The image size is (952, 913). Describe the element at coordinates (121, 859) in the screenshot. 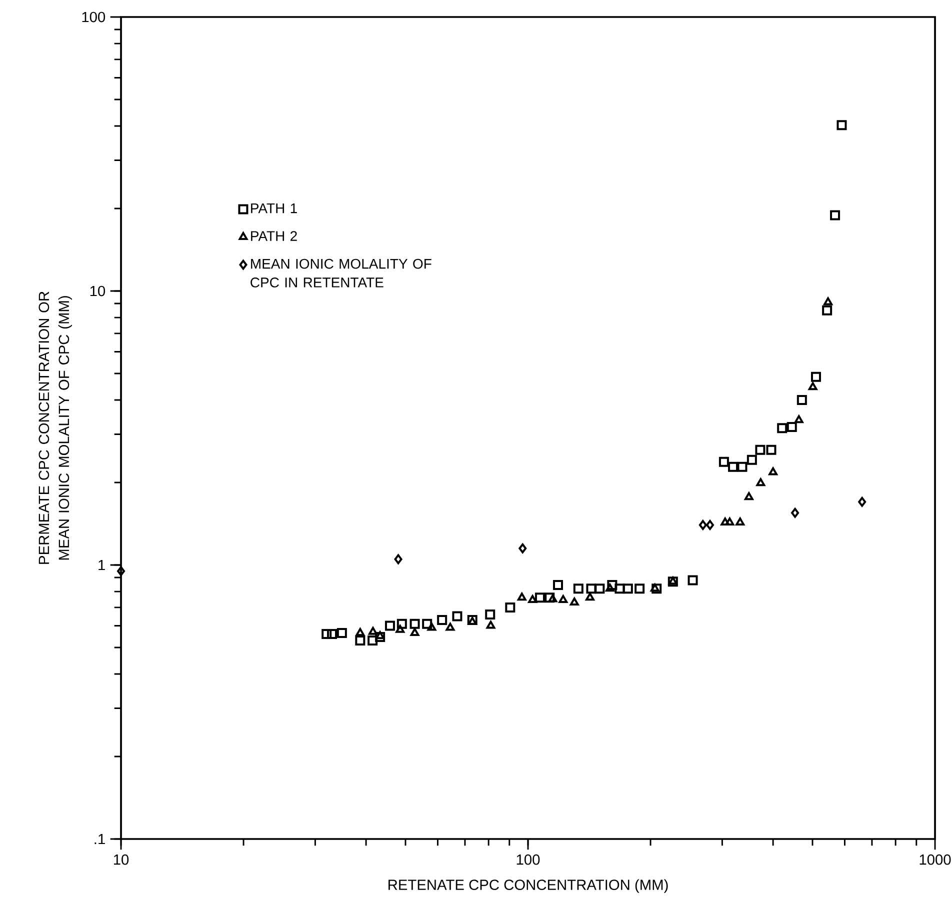

I see `x-tick-label: 10` at that location.